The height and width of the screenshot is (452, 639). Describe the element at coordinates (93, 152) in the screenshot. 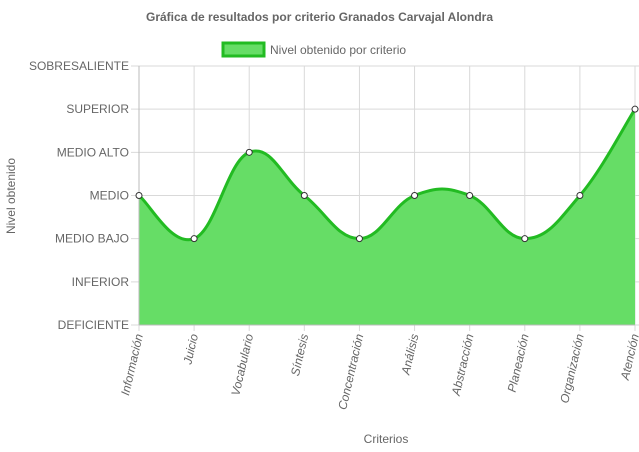

I see `y-tick-label: MEDIO ALTO` at that location.